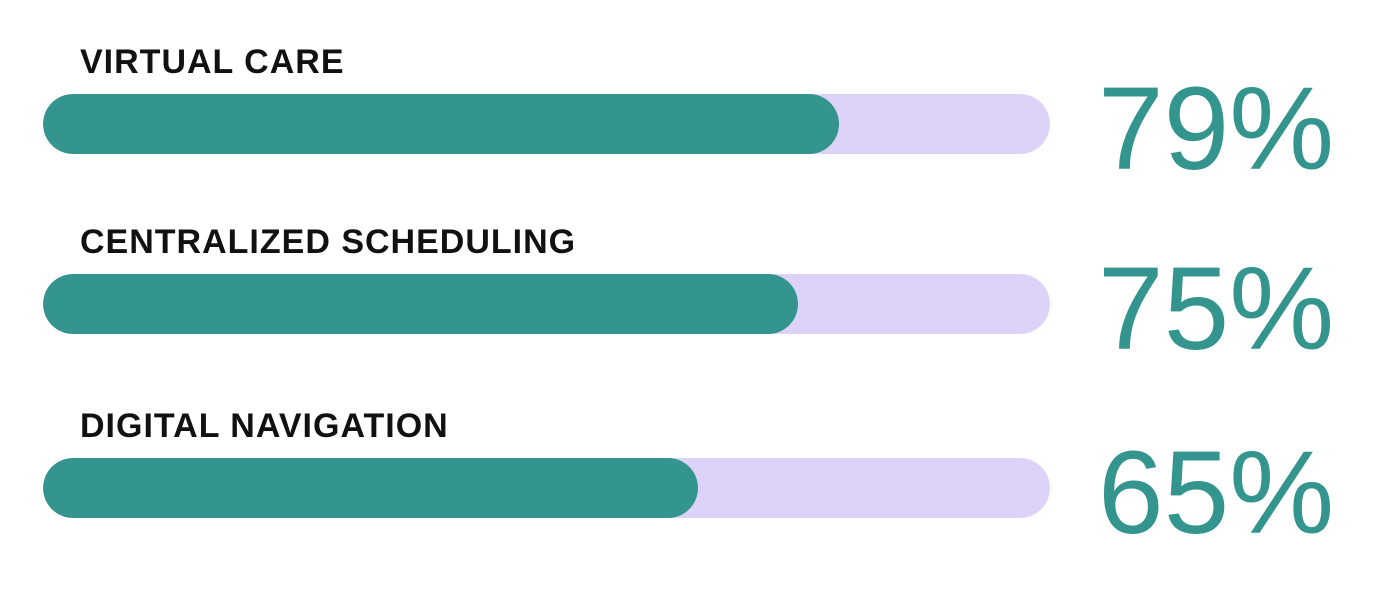 Image resolution: width=1400 pixels, height=600 pixels. Describe the element at coordinates (328, 242) in the screenshot. I see `category-label: CENTRALIZED SCHEDULING` at that location.